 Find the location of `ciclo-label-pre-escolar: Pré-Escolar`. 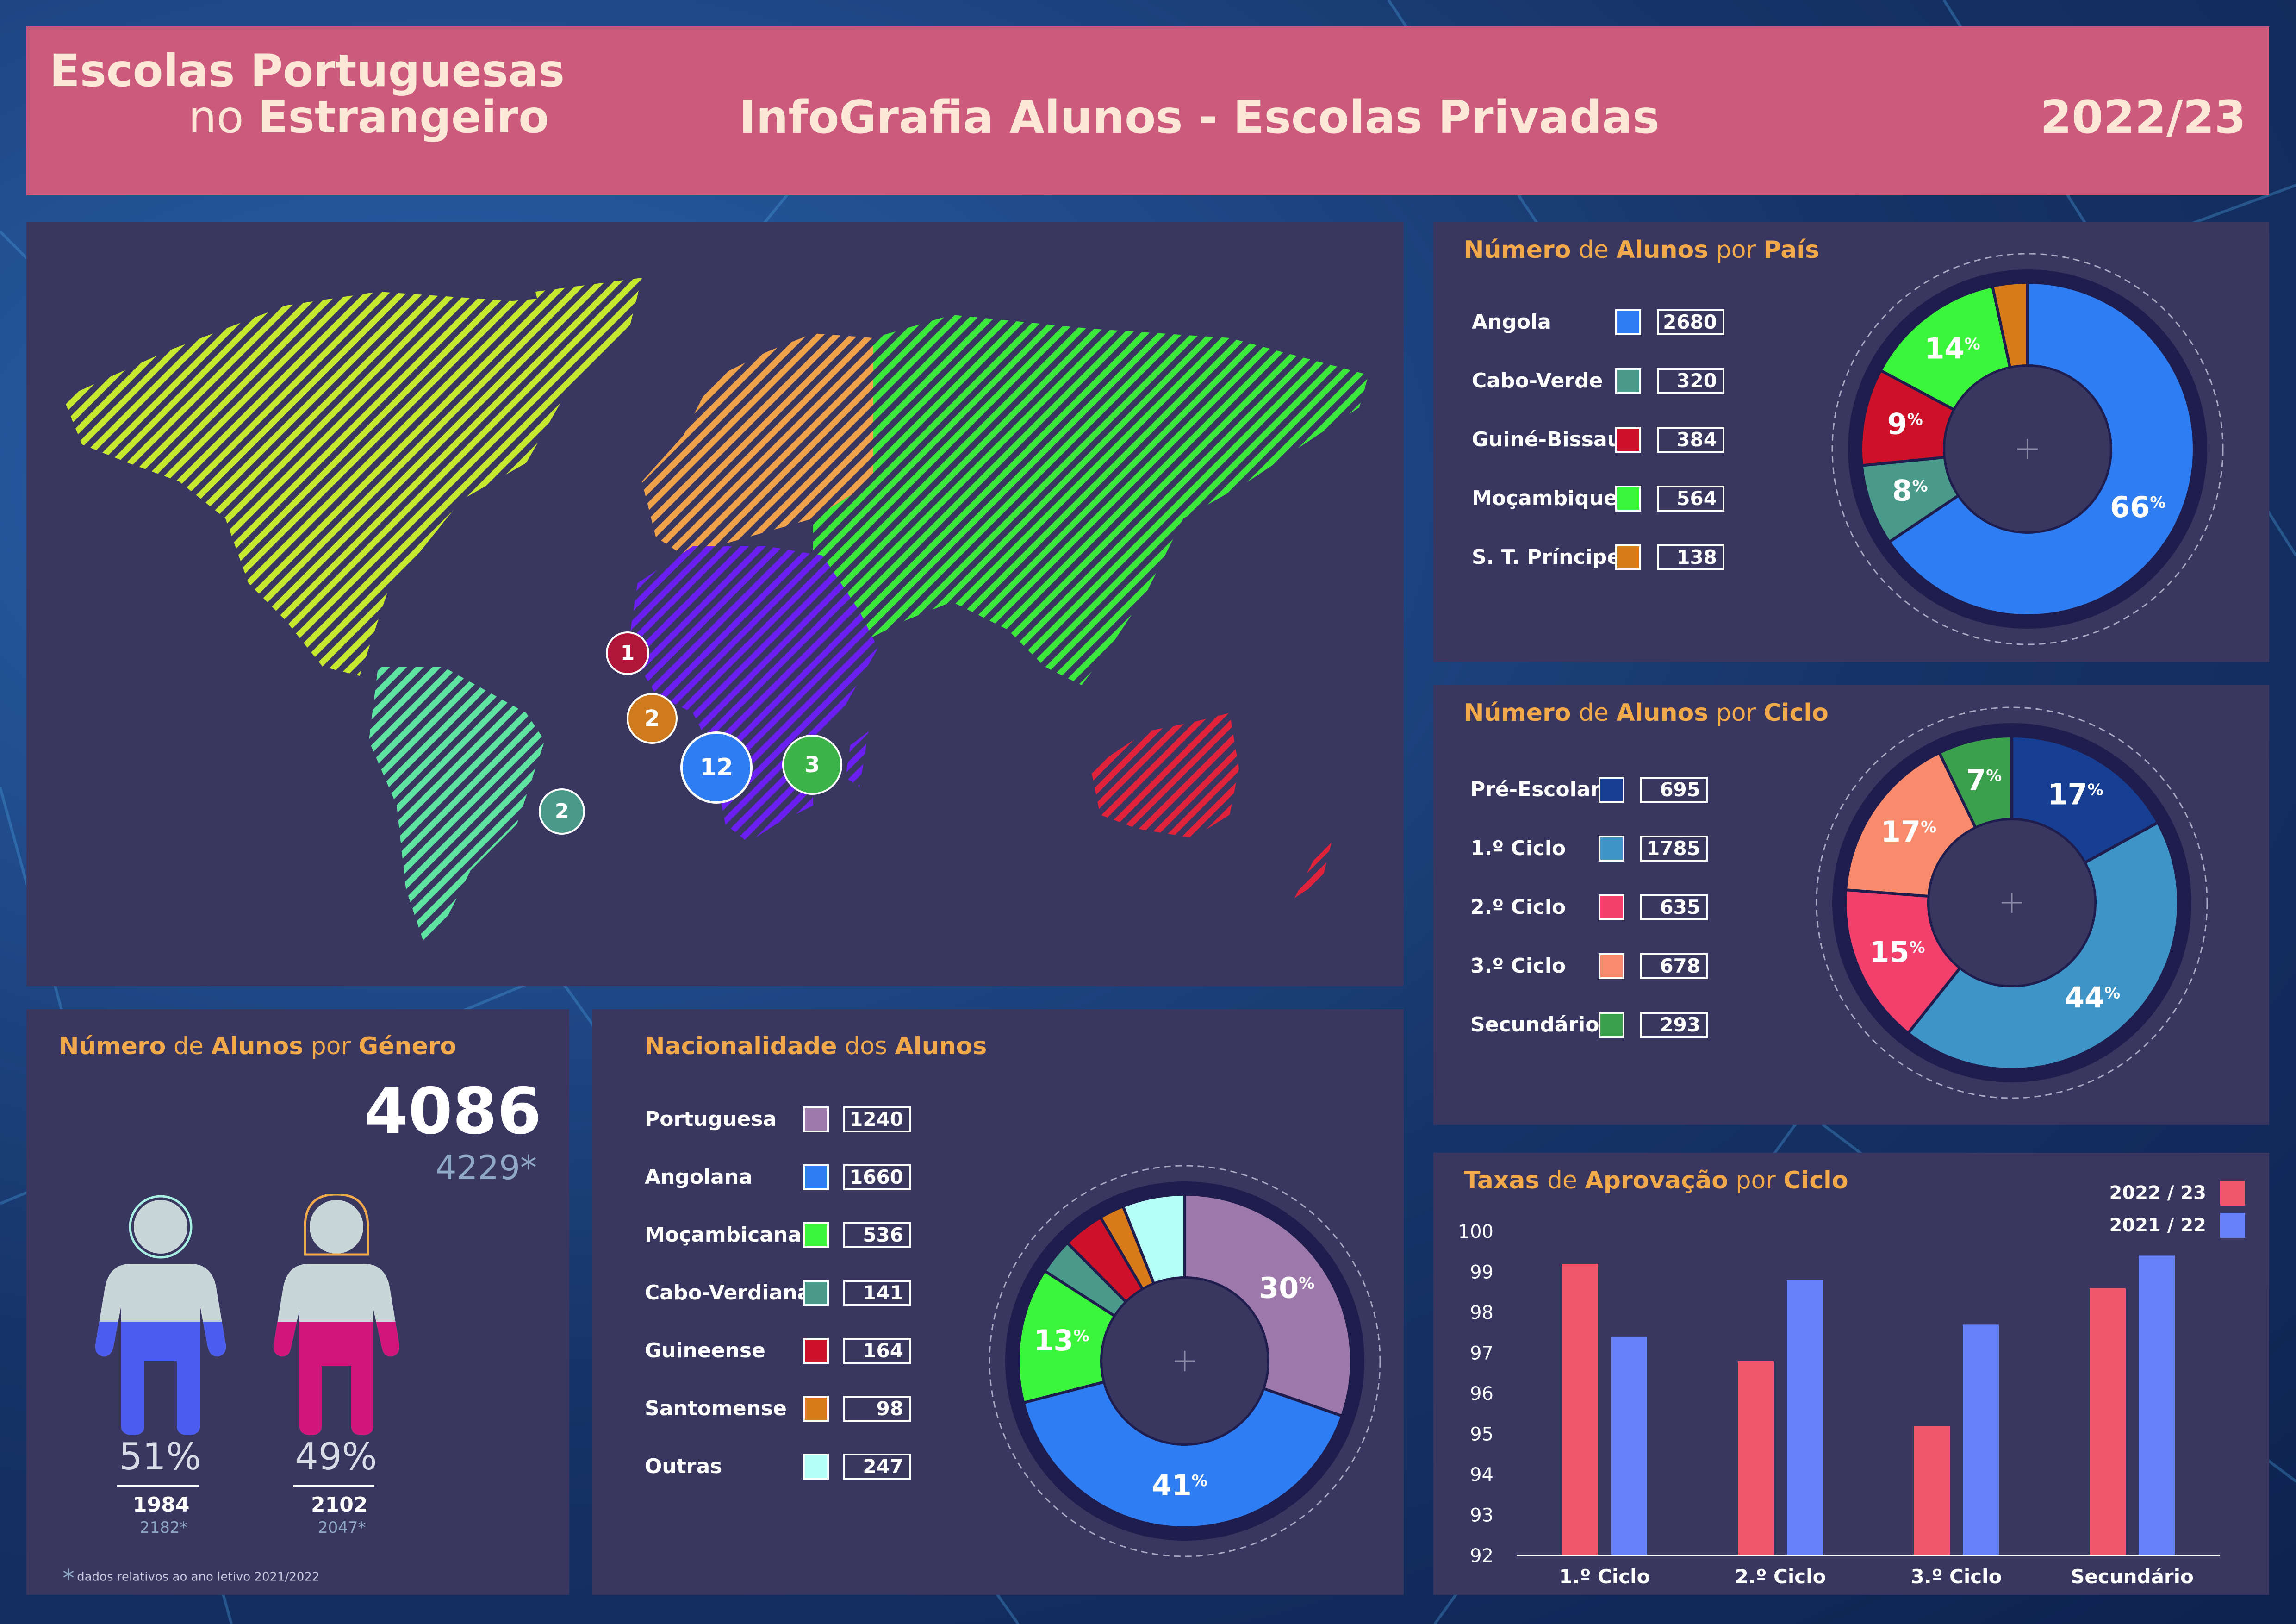

ciclo-label-pre-escolar: Pré-Escolar is located at coordinates (1535, 789).